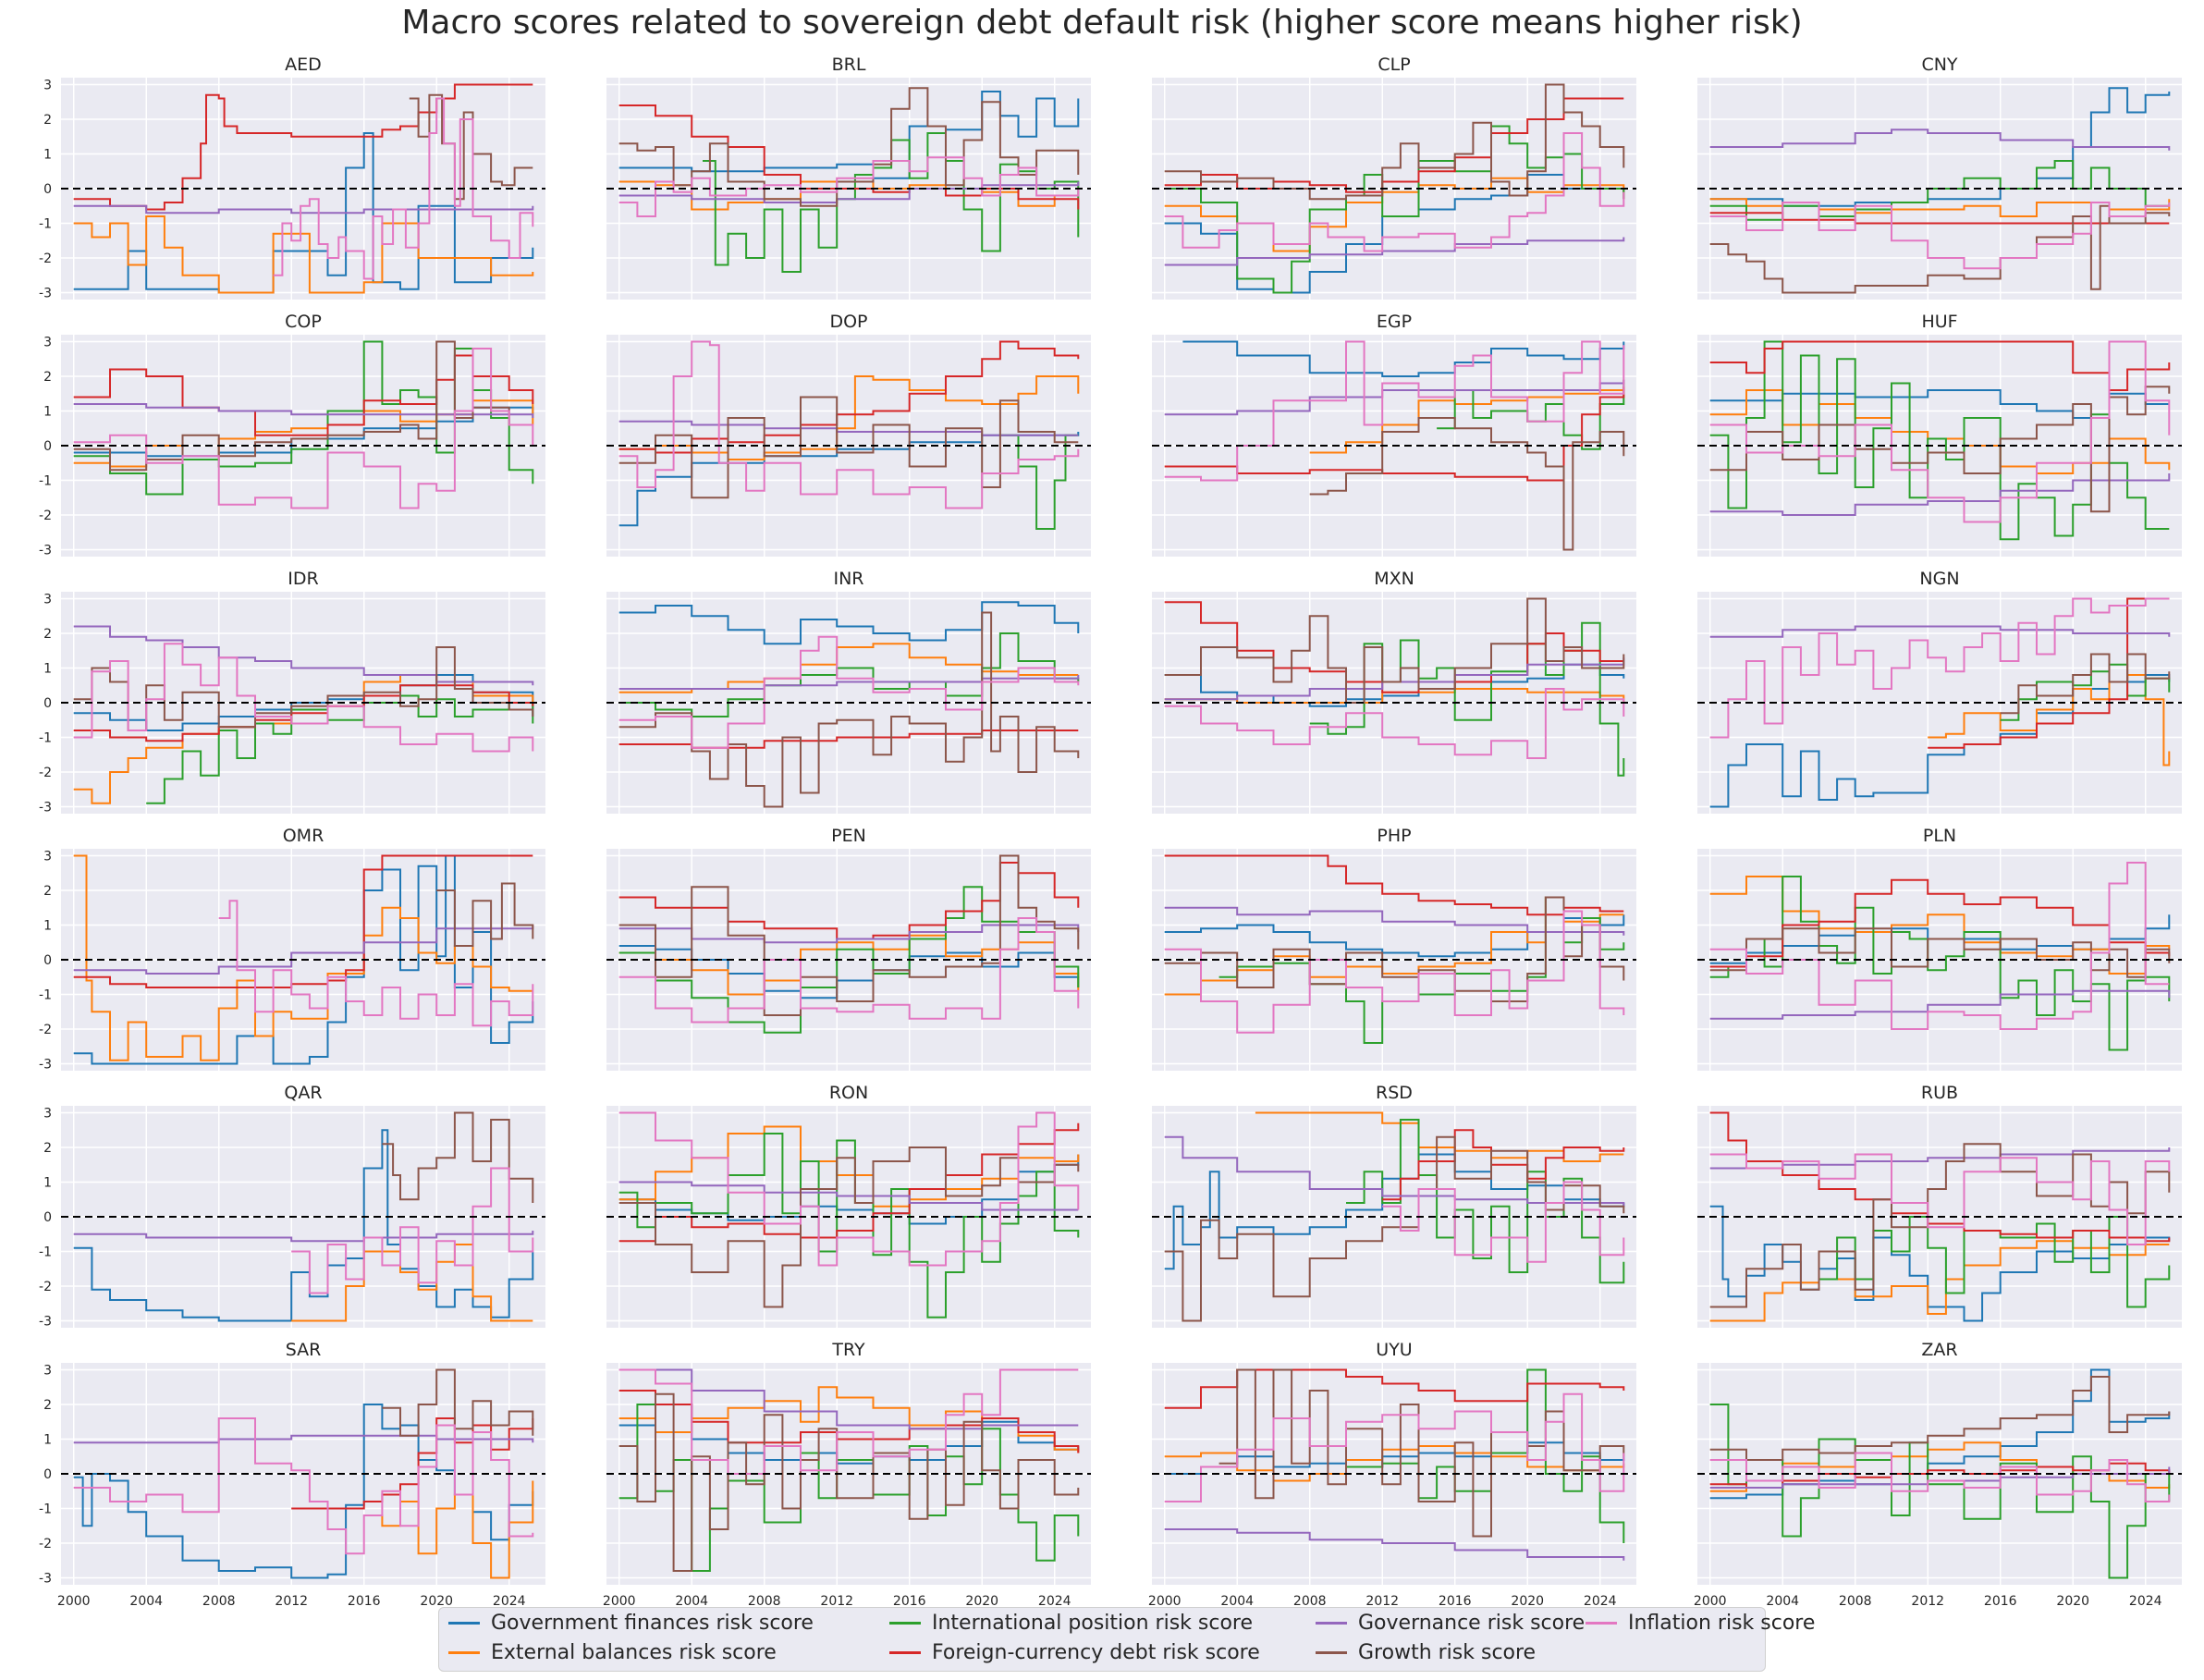  Describe the element at coordinates (1722, 1623) in the screenshot. I see `legend-label: Inflation risk score` at that location.